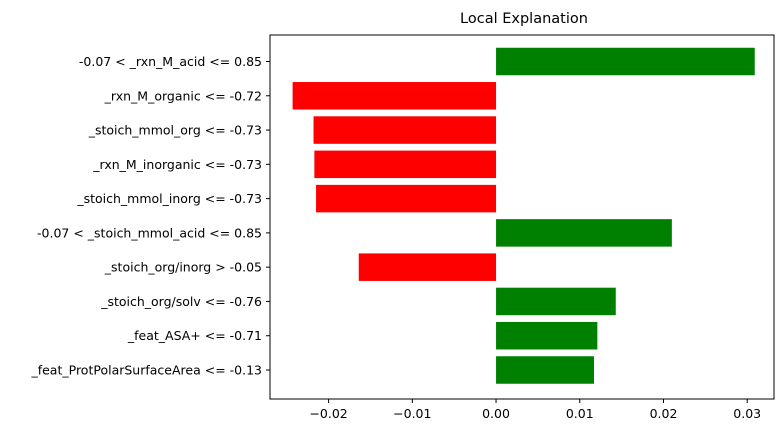 Image resolution: width=782 pixels, height=435 pixels. What do you see at coordinates (169, 198) in the screenshot?
I see `y-tick-label-4: _stoich_mmol_inorg <= -0.73` at bounding box center [169, 198].